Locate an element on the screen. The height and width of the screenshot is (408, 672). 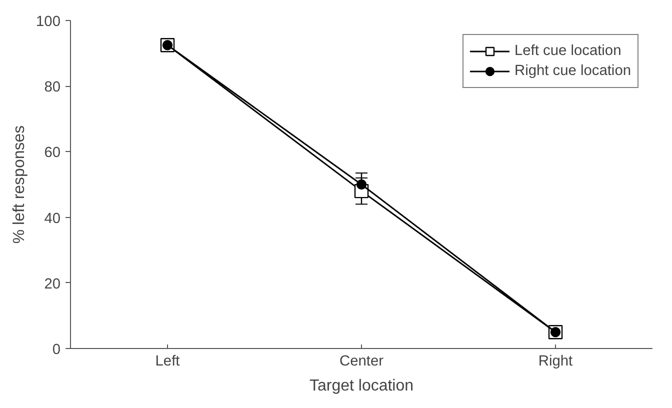
y-tick-label: 80 is located at coordinates (52, 88).